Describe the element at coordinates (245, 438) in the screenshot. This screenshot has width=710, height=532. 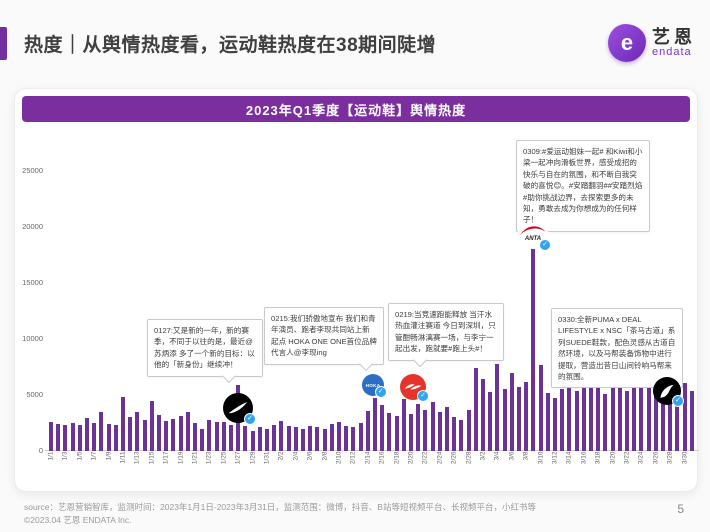
I see `bar-1/28` at that location.